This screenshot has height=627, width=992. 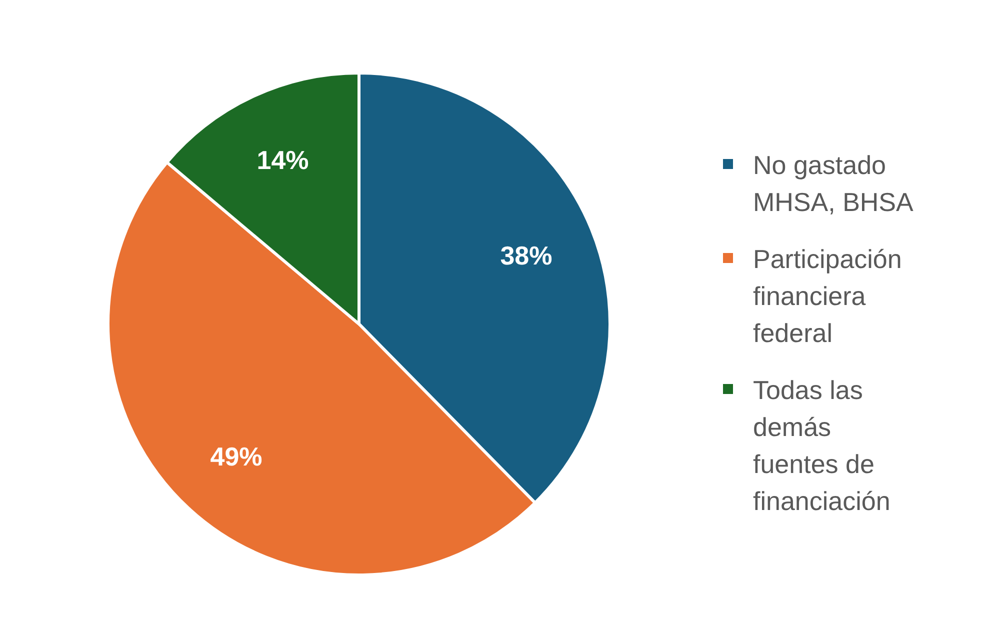 I want to click on legend-label: Todas las demás fuentes de financiación, so click(x=821, y=445).